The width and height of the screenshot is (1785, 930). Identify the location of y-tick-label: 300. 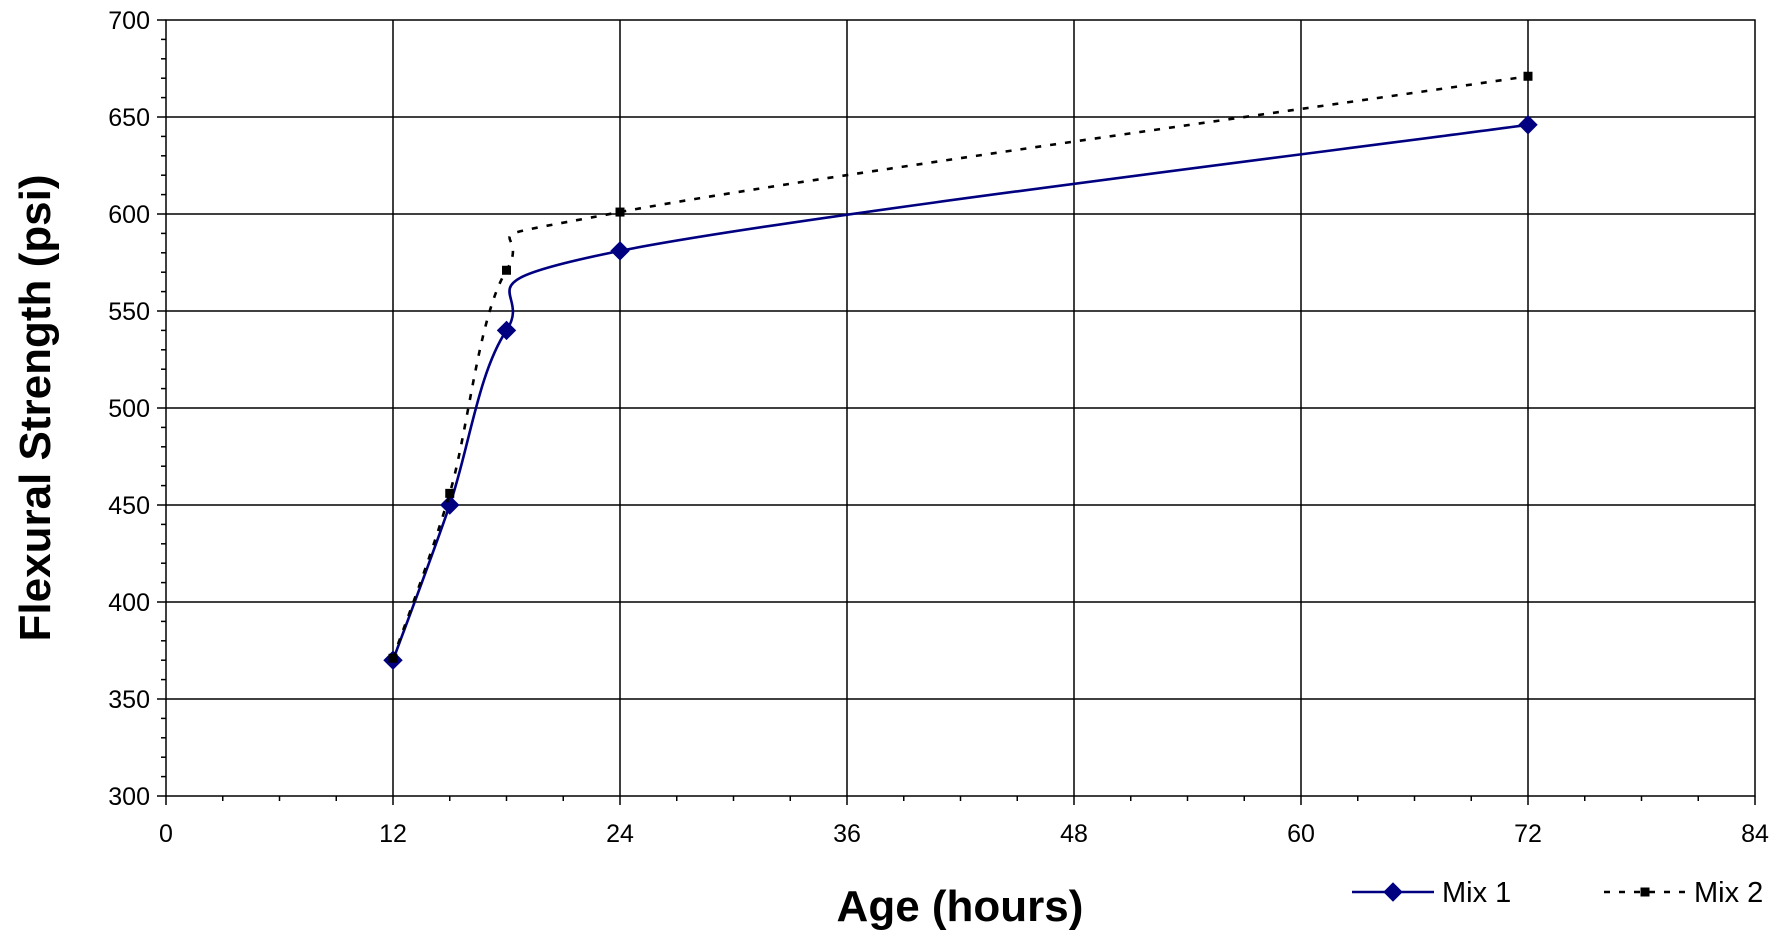
(129, 797).